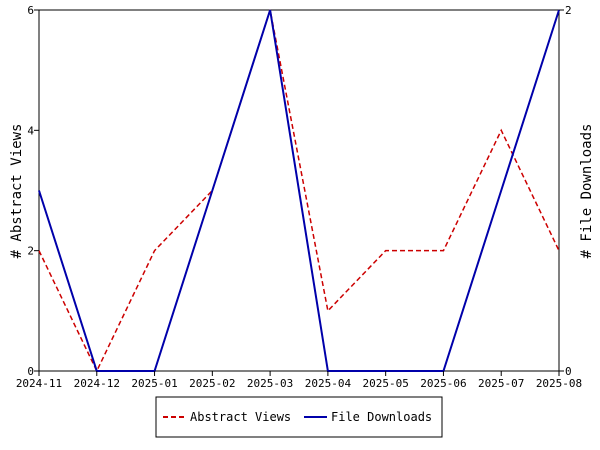 This screenshot has width=600, height=450. What do you see at coordinates (39, 383) in the screenshot?
I see `x-tick-label: 2024-11` at bounding box center [39, 383].